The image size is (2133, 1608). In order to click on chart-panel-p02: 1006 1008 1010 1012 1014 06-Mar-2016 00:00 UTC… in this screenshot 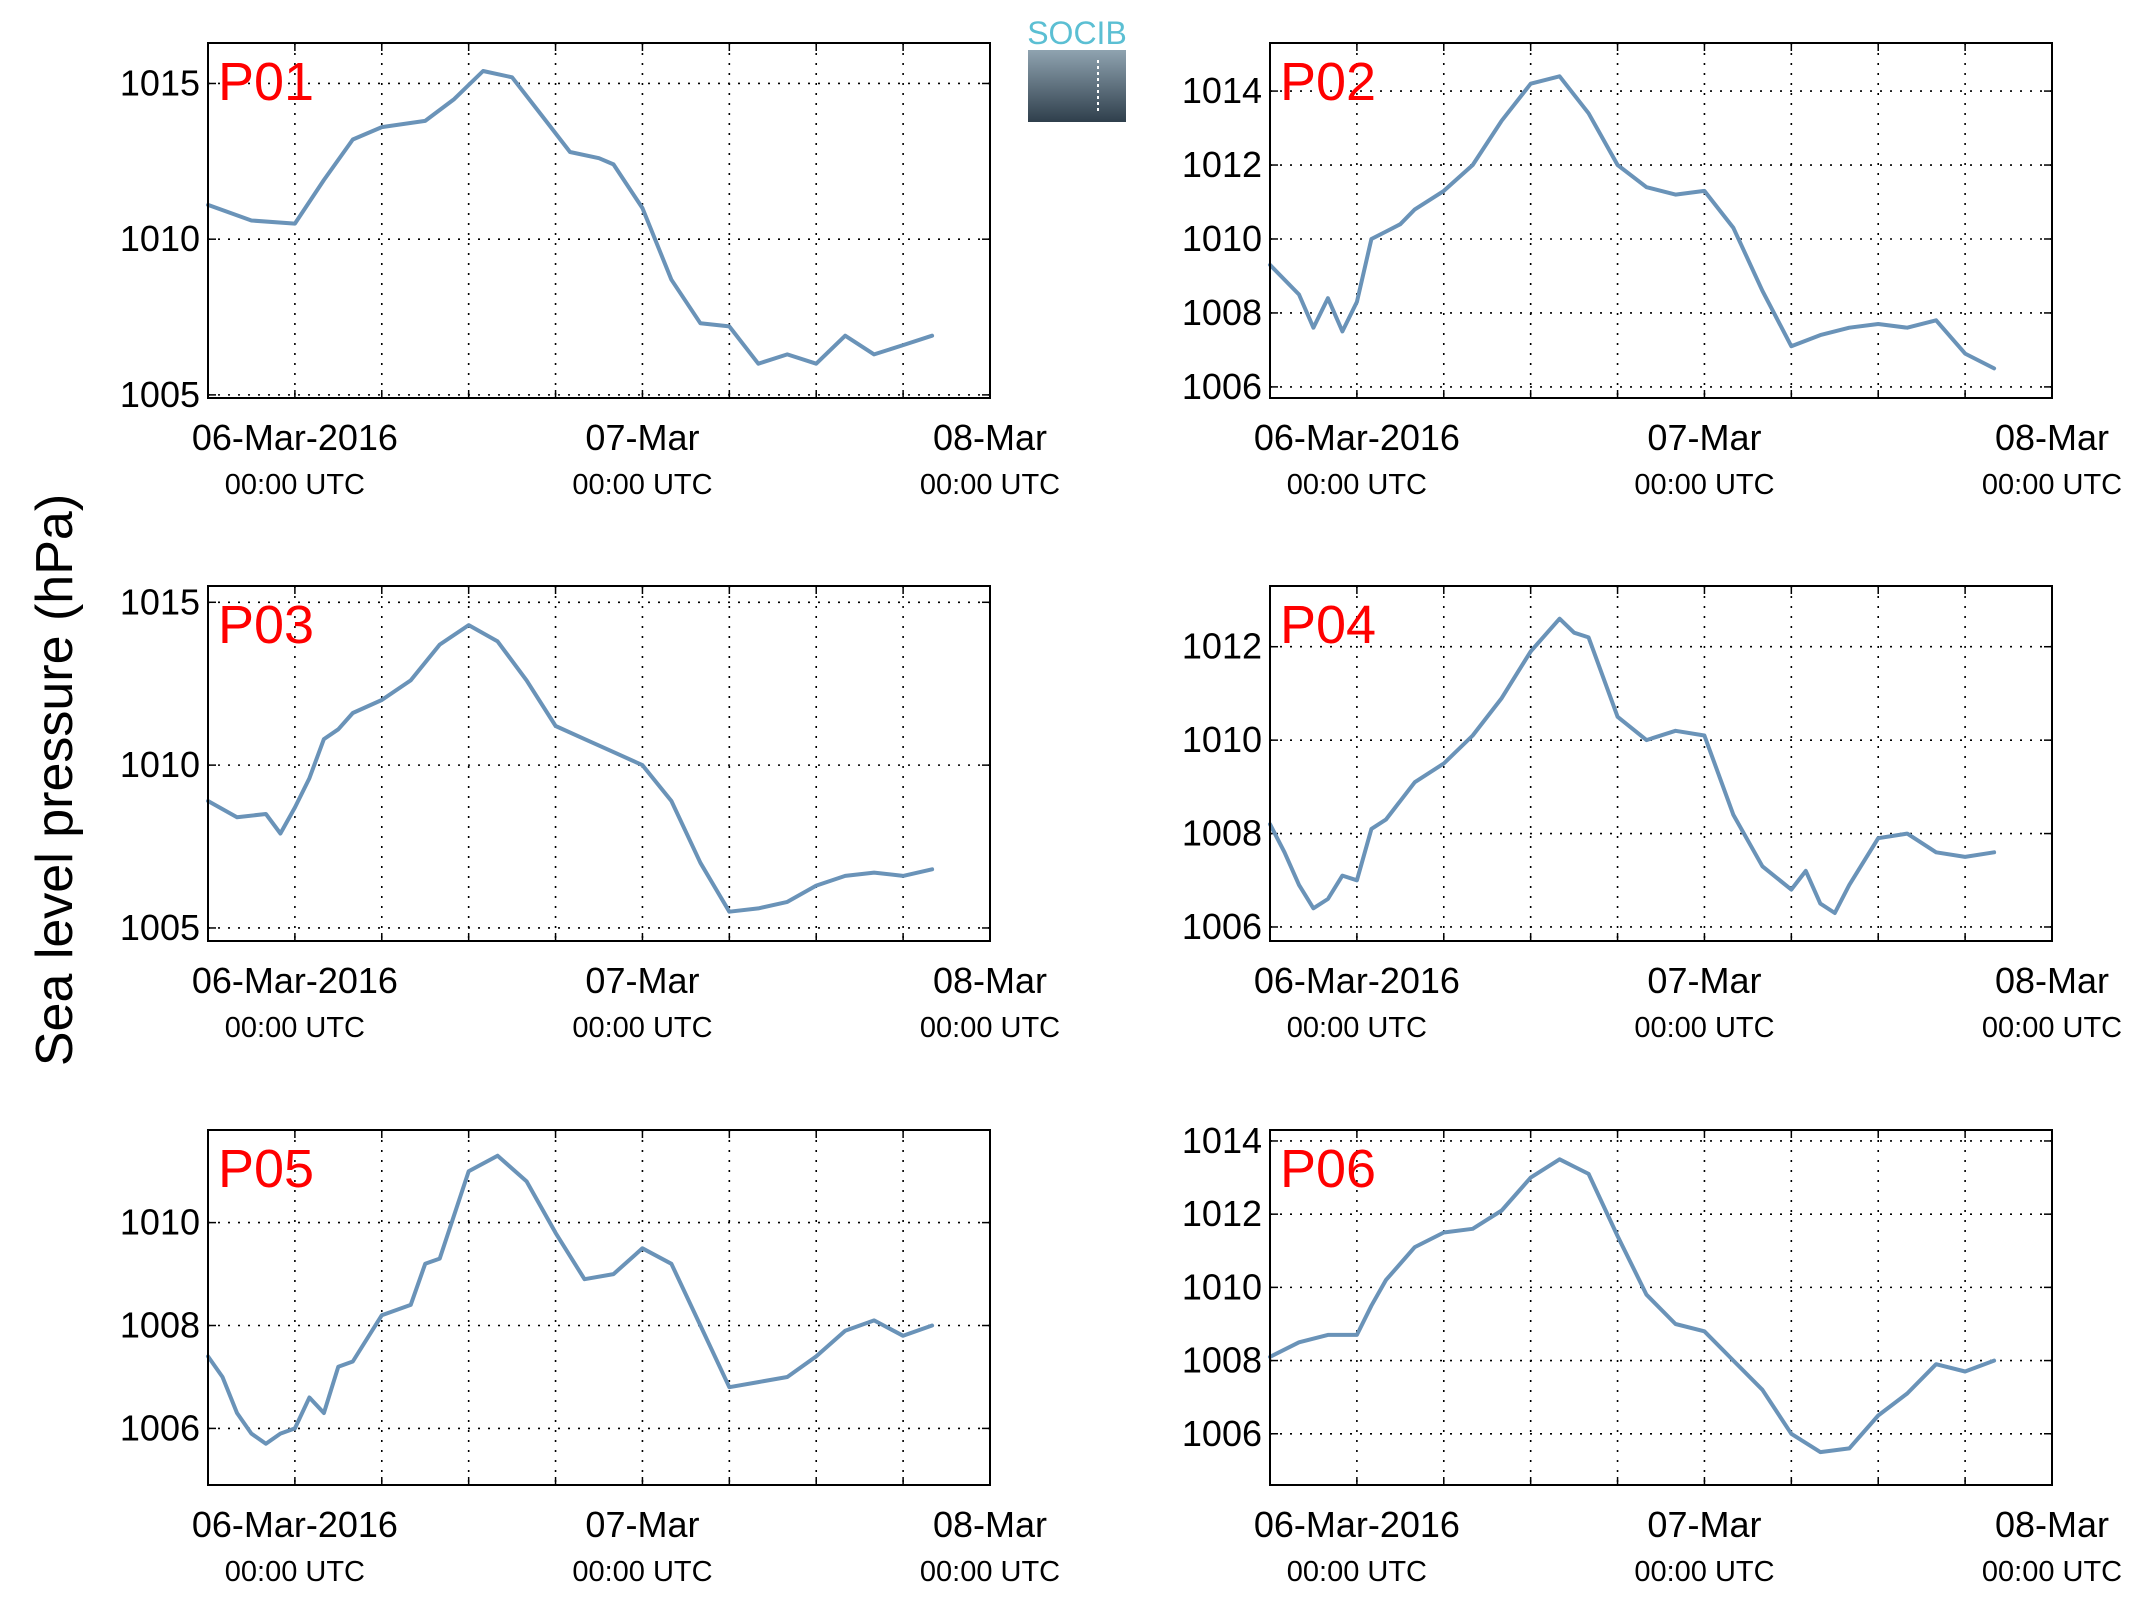, I will do `click(1652, 271)`.